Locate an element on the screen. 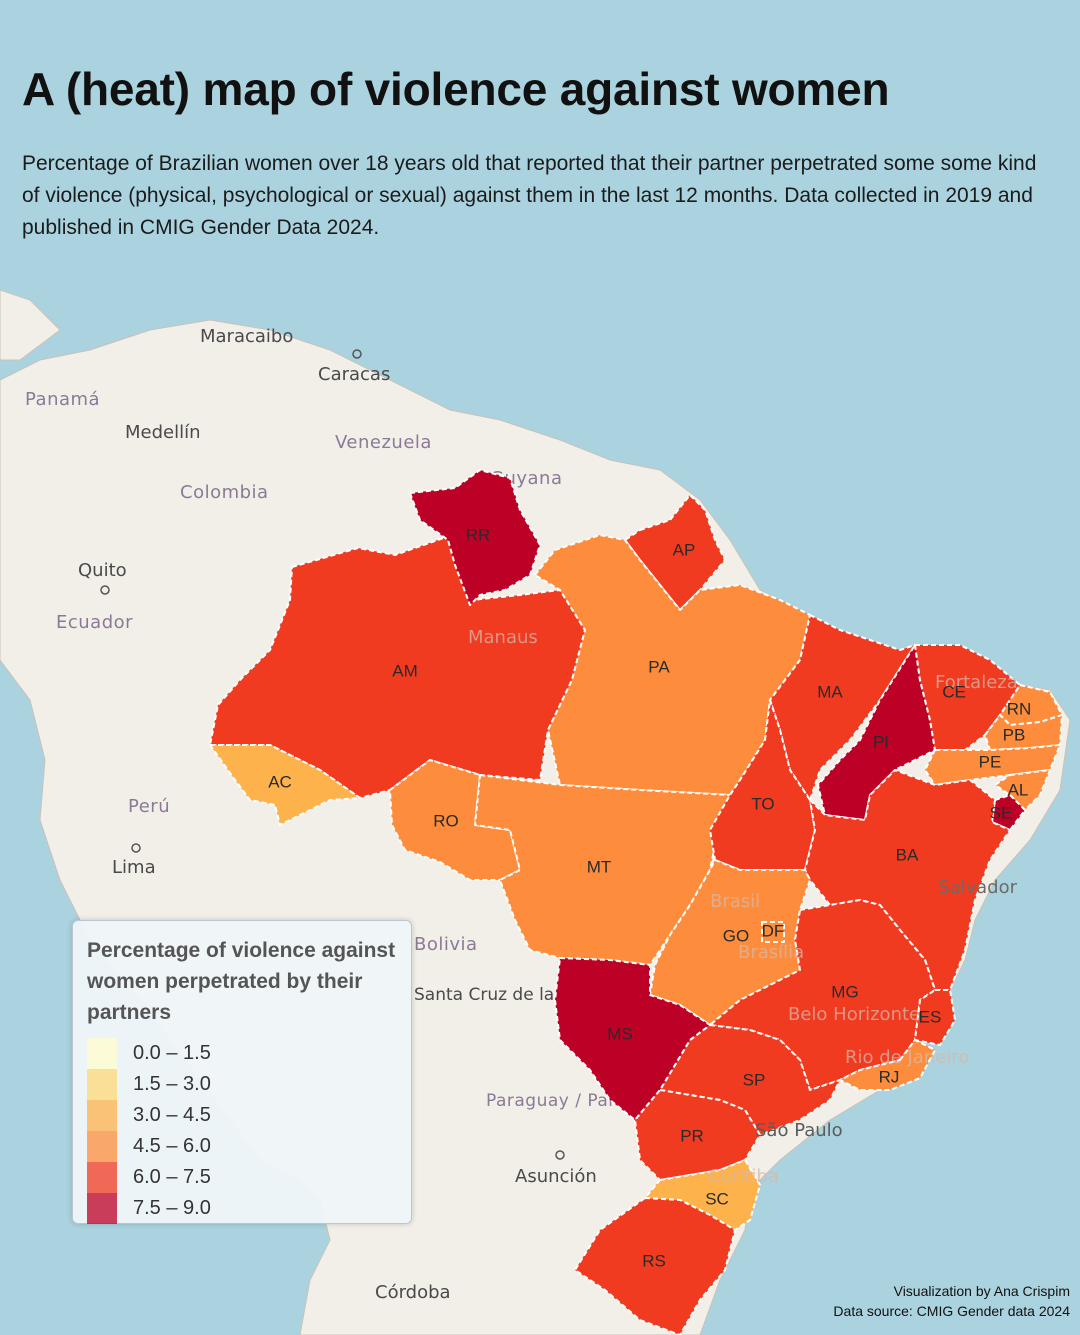 The height and width of the screenshot is (1335, 1080). capital-marker-caracas is located at coordinates (357, 354).